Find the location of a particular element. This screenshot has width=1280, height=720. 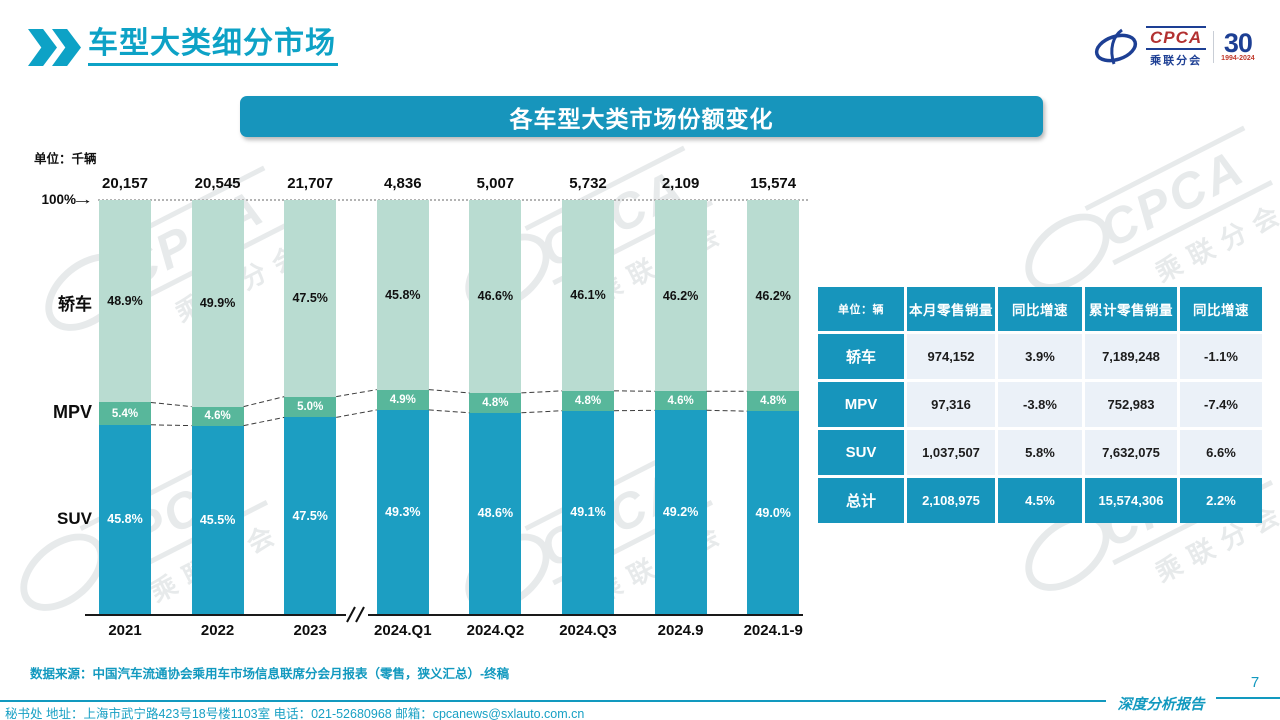

table-data-cell: 97,316 is located at coordinates (951, 404).